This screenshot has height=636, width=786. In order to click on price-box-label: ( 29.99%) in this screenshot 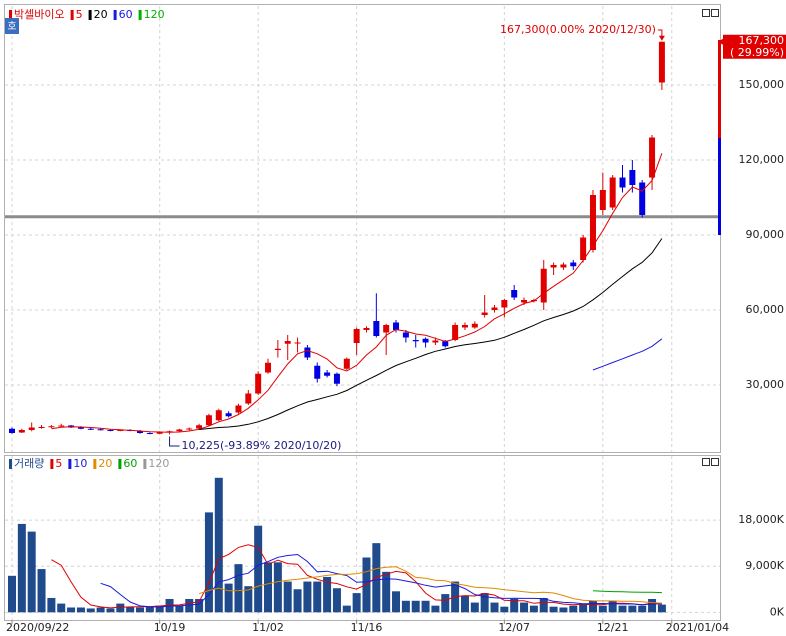, I will do `click(757, 52)`.